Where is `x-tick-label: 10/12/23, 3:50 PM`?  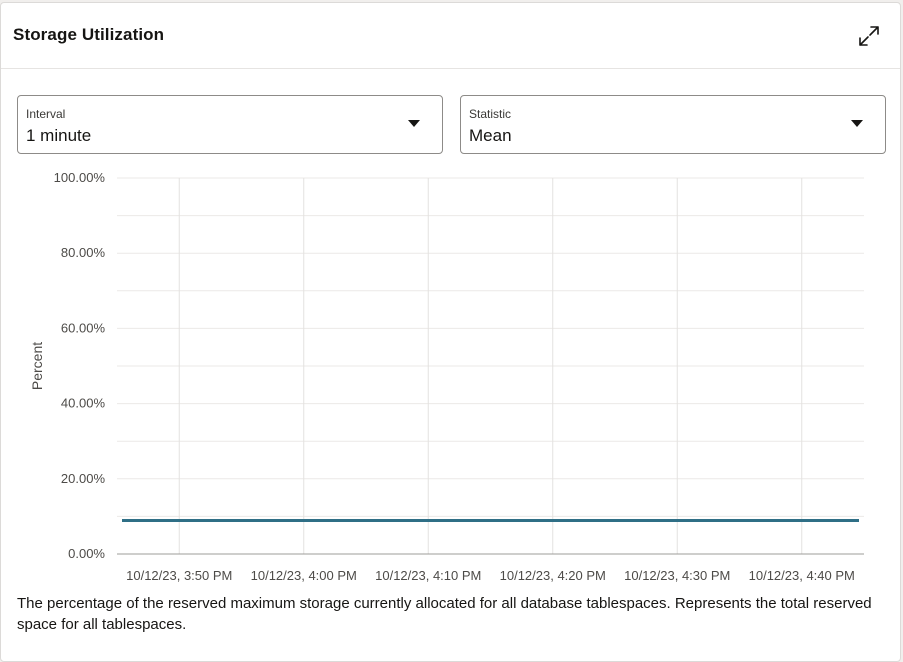 x-tick-label: 10/12/23, 3:50 PM is located at coordinates (179, 575).